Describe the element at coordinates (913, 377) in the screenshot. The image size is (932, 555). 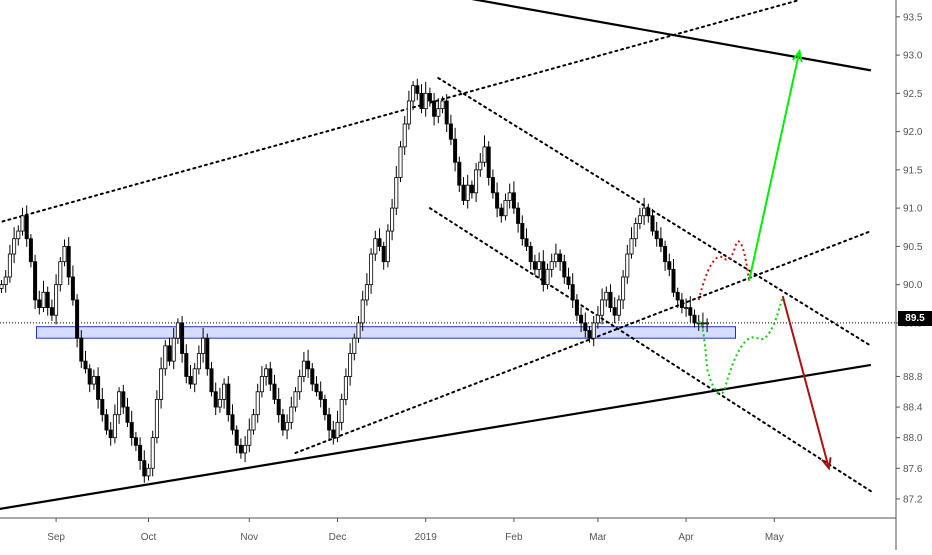
I see `y-tick-label: 88.8` at that location.